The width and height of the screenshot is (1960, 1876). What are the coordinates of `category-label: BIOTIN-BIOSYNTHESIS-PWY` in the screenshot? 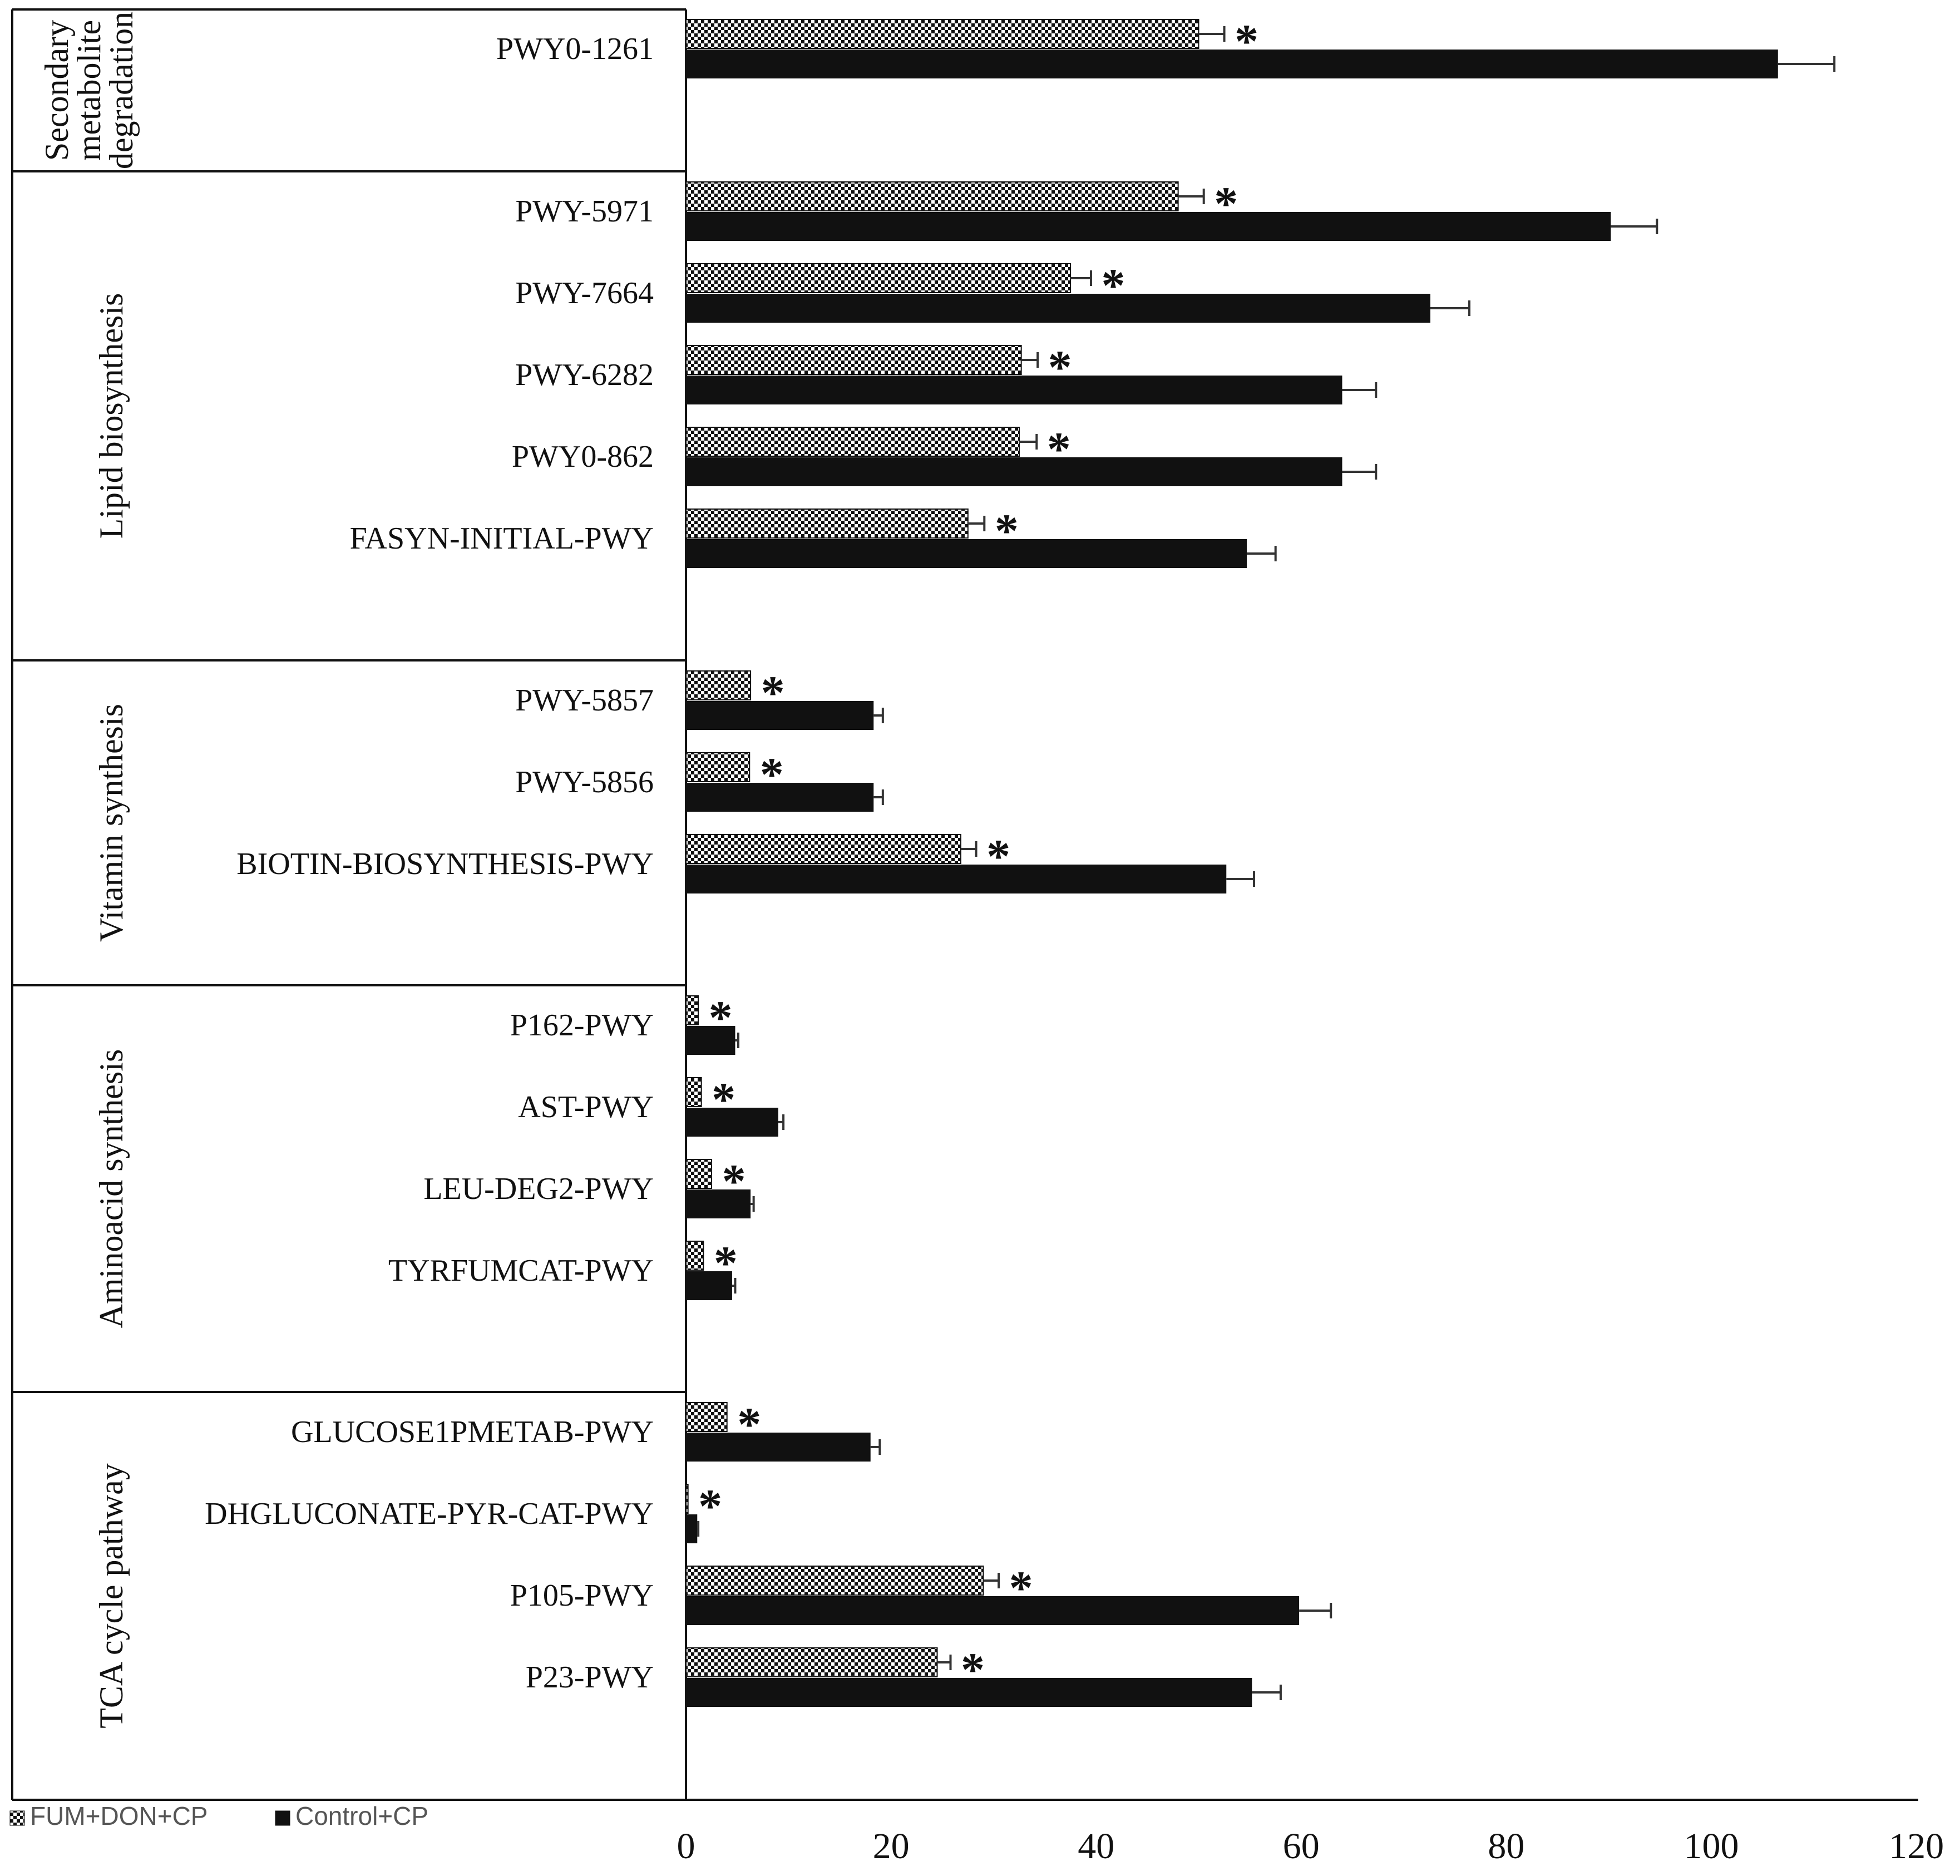 It's located at (445, 864).